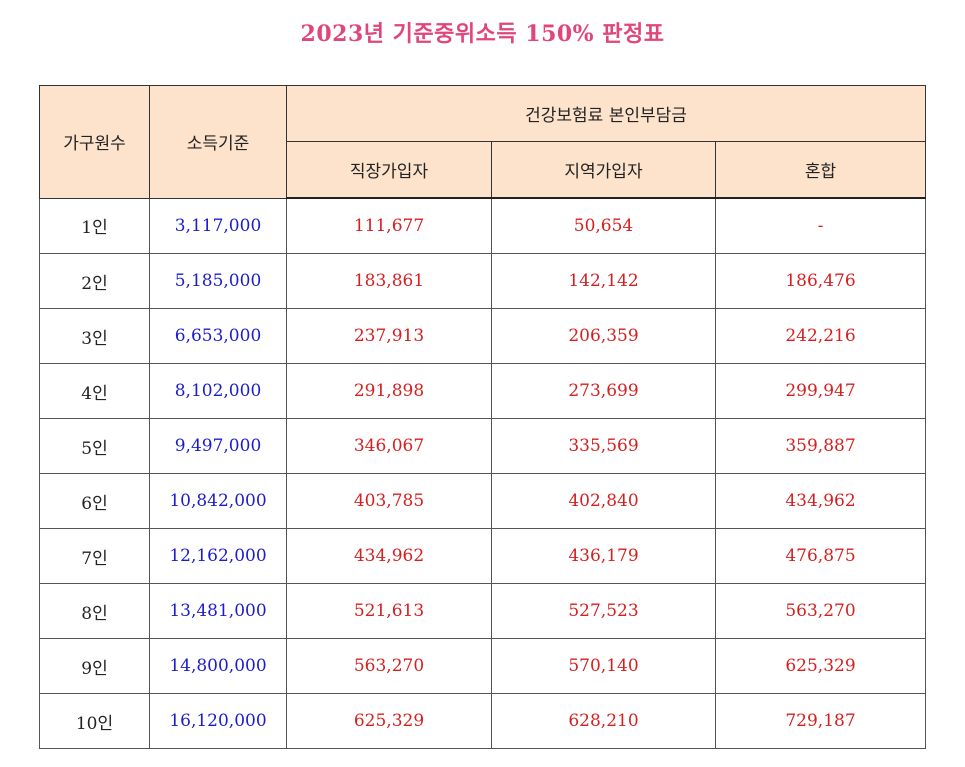 Image resolution: width=965 pixels, height=767 pixels. What do you see at coordinates (389, 721) in the screenshot?
I see `cell-employee: 625,329` at bounding box center [389, 721].